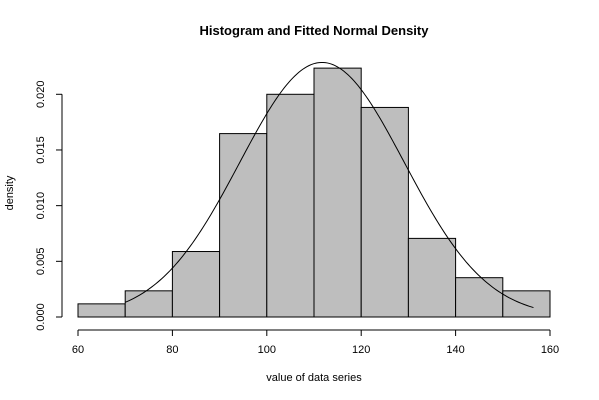 The image size is (599, 400). I want to click on x-tick-label: 80, so click(172, 350).